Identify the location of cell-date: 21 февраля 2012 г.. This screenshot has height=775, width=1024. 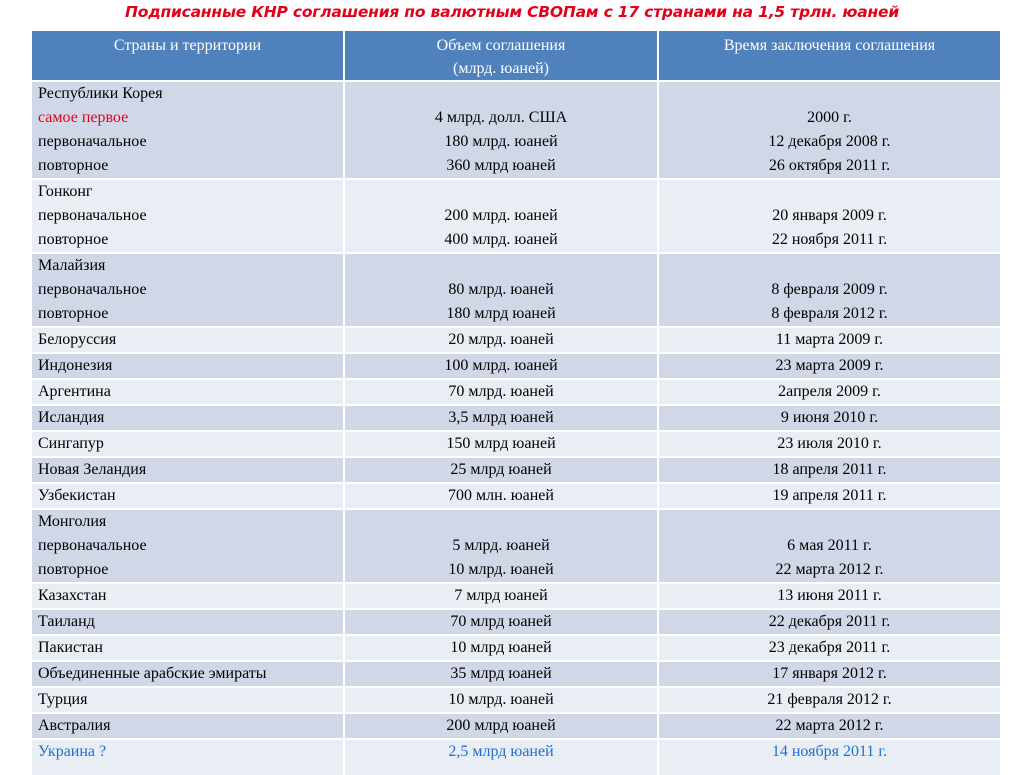
(829, 699).